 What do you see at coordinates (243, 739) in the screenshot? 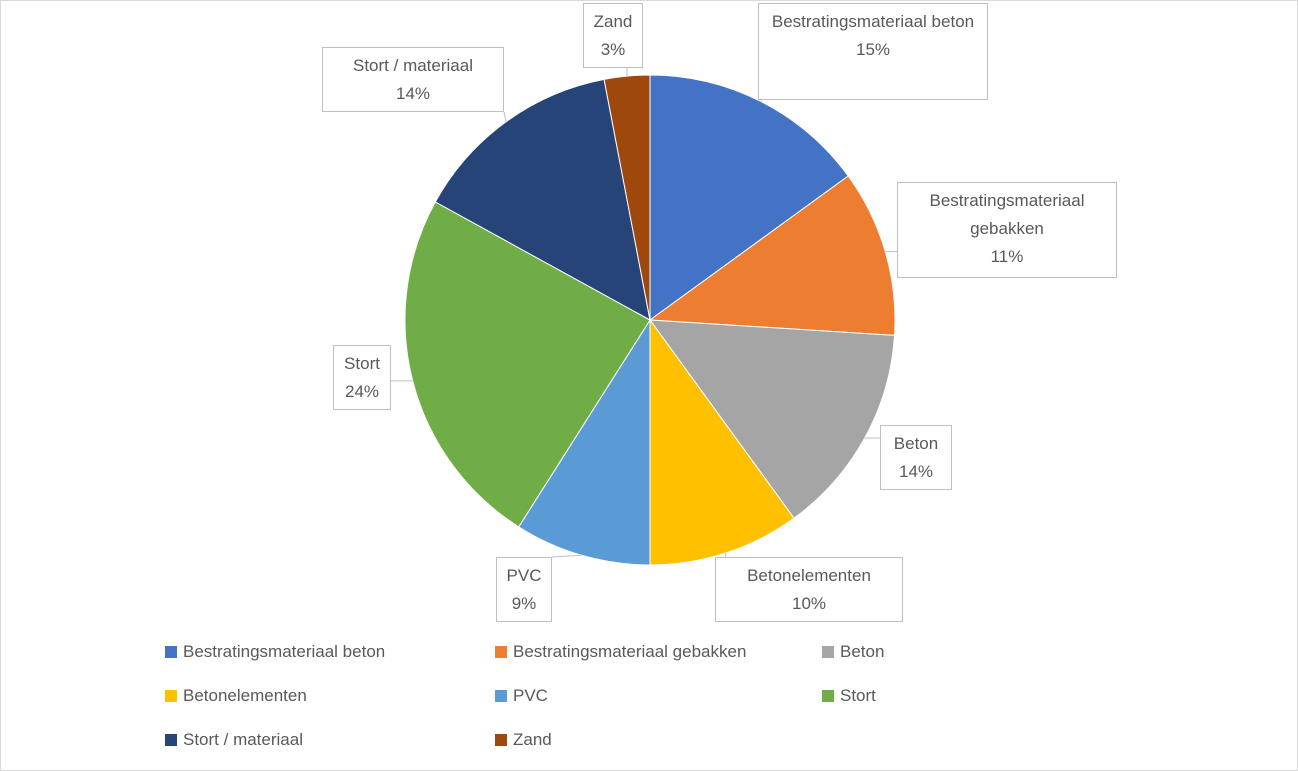
I see `legend-label: Stort / materiaal` at bounding box center [243, 739].